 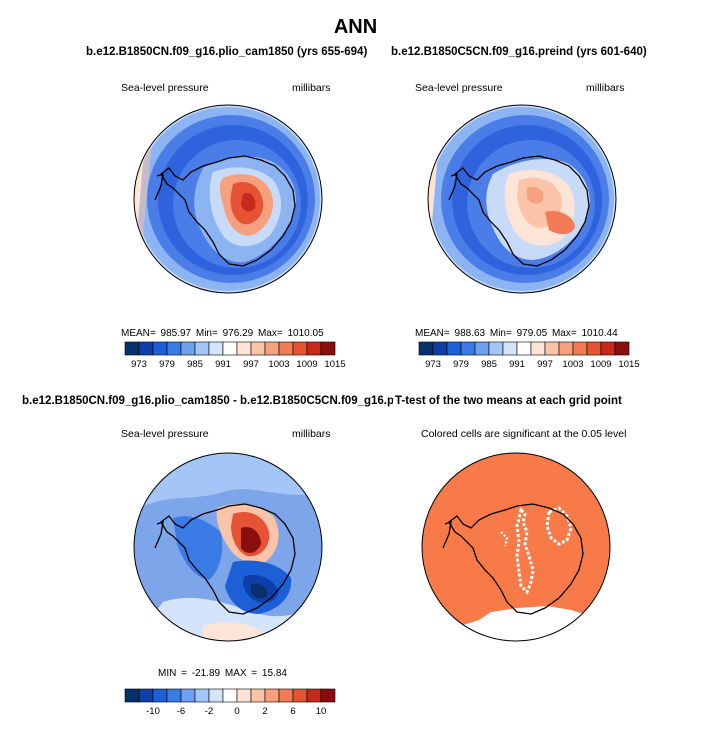 I want to click on colorbar-panel-3-difference: -10 -6 -2 0 2 6 10, so click(x=230, y=702).